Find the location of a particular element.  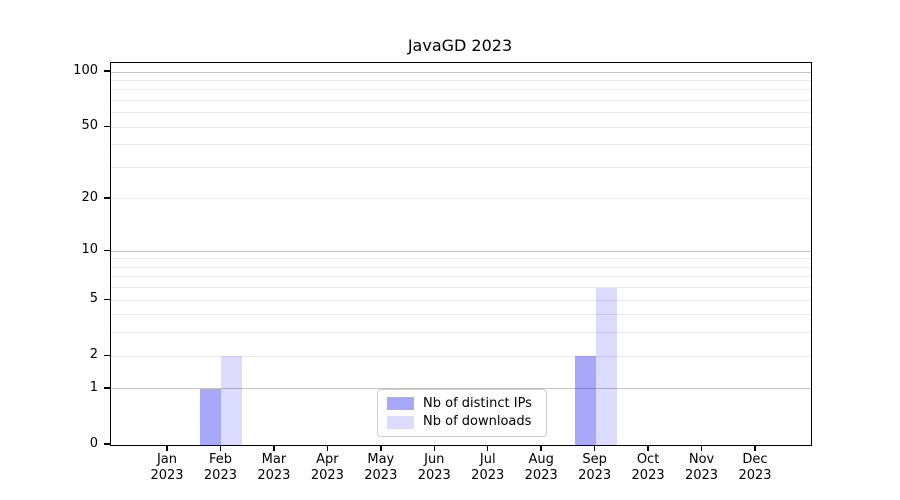

y-tick-label: 50 is located at coordinates (89, 126).